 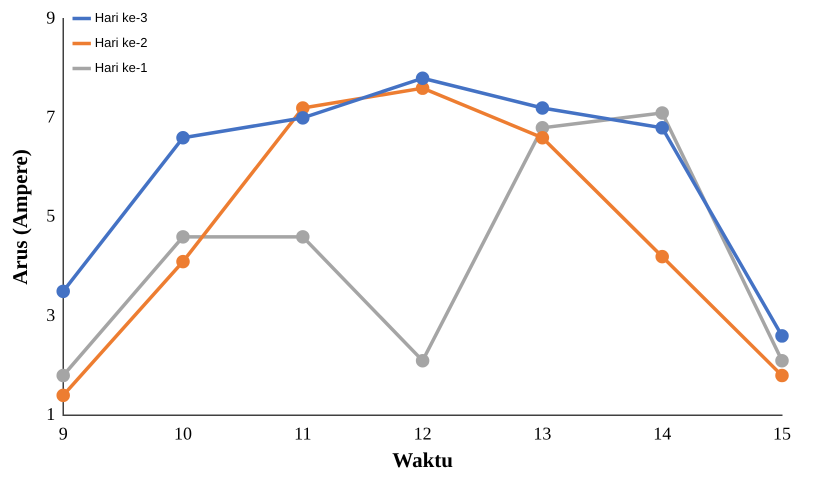 What do you see at coordinates (51, 314) in the screenshot?
I see `y-tick-label: 3` at bounding box center [51, 314].